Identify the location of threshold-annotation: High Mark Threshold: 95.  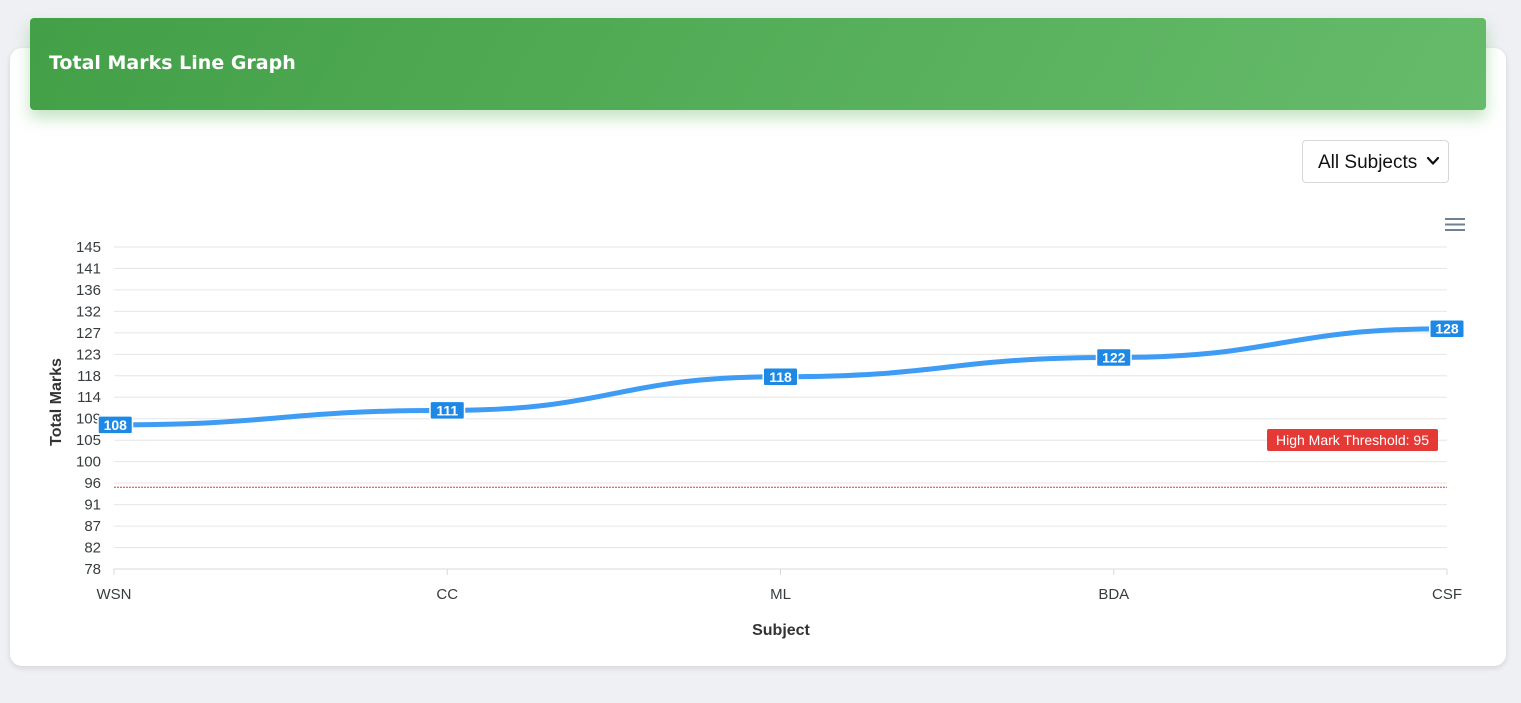
(780, 458).